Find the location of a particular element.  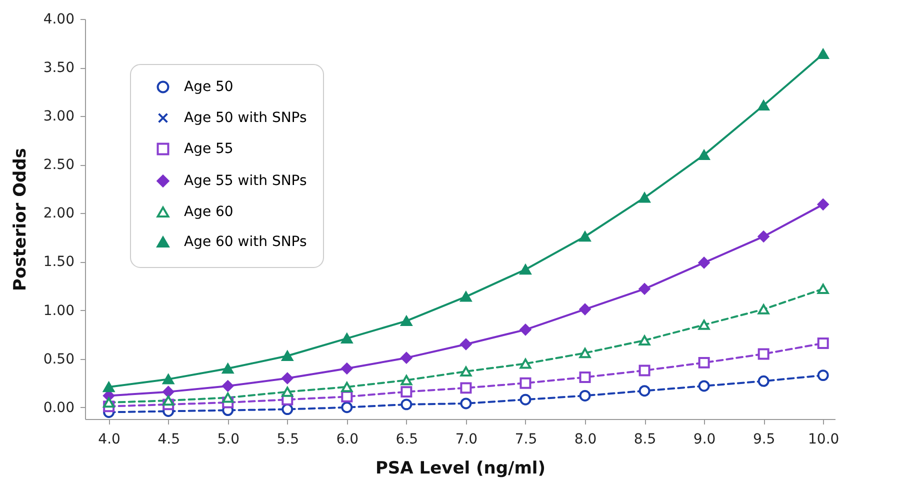

x-tick-label: 7.5 is located at coordinates (526, 440).